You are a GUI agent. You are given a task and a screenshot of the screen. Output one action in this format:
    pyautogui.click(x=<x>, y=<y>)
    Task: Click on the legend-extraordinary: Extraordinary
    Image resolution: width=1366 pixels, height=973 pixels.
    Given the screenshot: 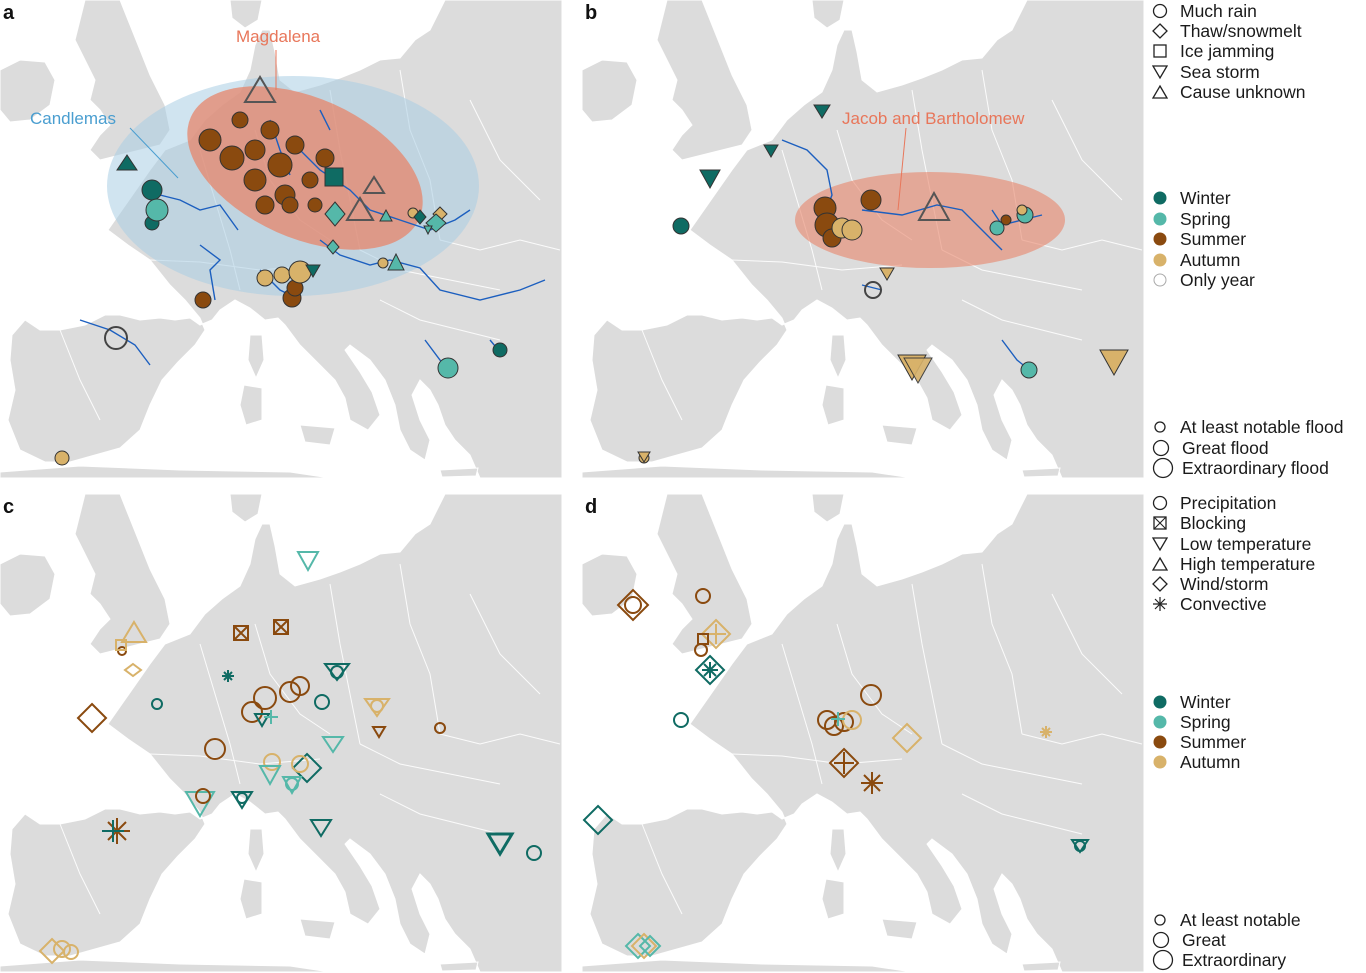 What is the action you would take?
    pyautogui.click(x=1219, y=960)
    